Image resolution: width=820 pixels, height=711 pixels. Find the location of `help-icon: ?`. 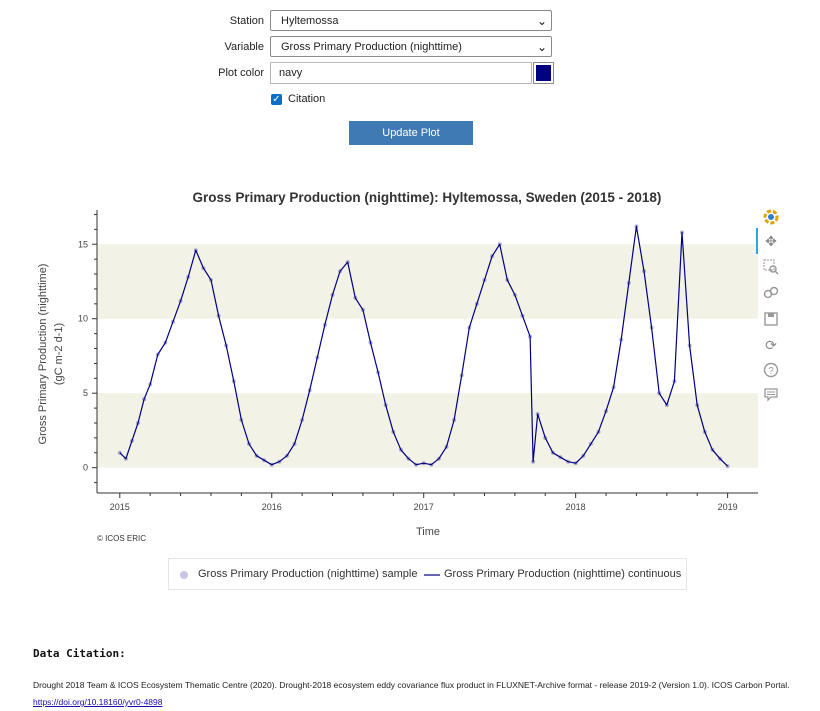

help-icon: ? is located at coordinates (771, 370).